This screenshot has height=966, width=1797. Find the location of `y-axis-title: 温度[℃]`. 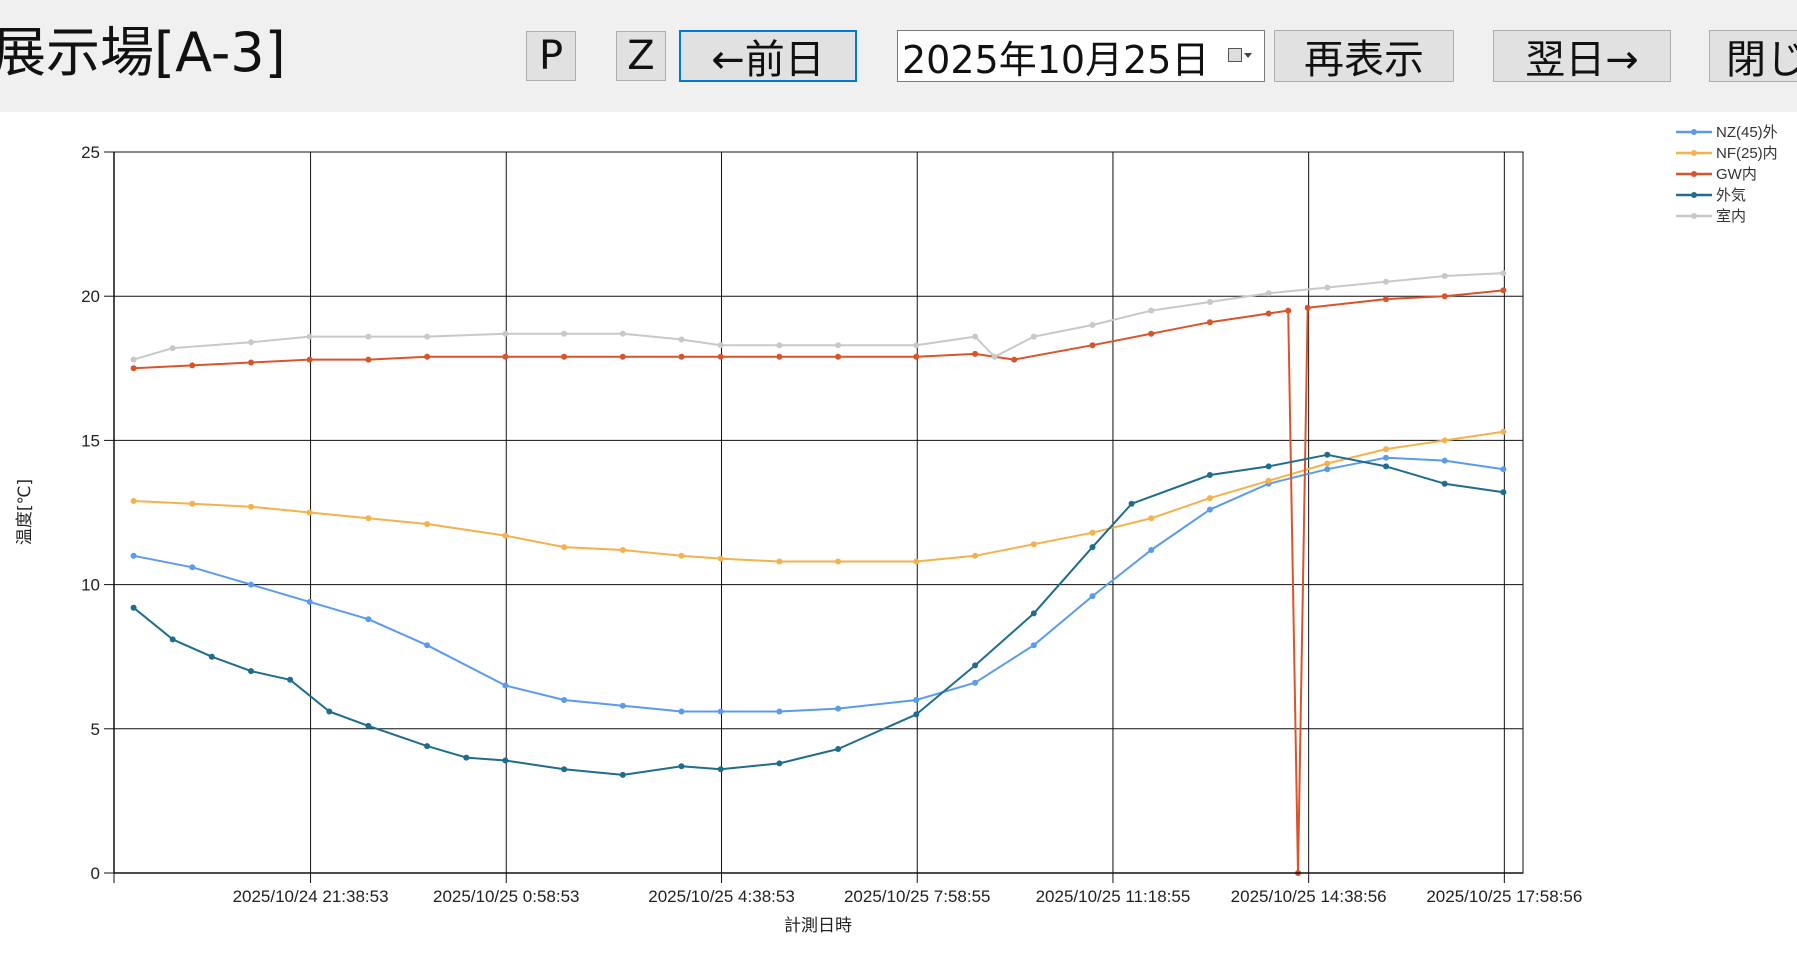

y-axis-title: 温度[℃] is located at coordinates (25, 512).